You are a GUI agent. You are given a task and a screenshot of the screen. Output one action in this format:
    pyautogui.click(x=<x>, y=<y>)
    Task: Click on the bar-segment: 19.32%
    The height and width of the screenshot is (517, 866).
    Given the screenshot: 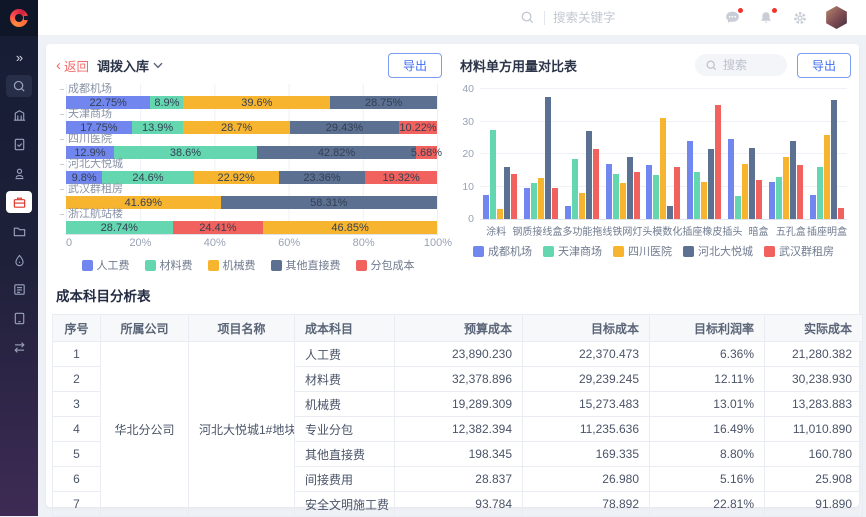 What is the action you would take?
    pyautogui.click(x=401, y=177)
    